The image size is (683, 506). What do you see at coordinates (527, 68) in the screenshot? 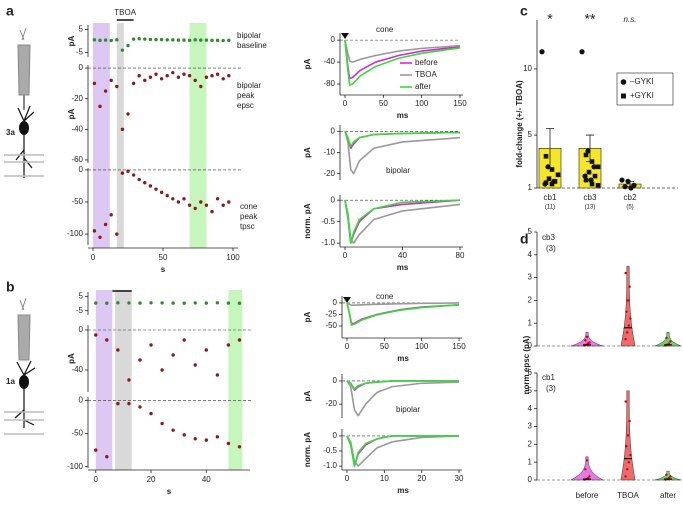
I see `y-tick-label: 10` at bounding box center [527, 68].